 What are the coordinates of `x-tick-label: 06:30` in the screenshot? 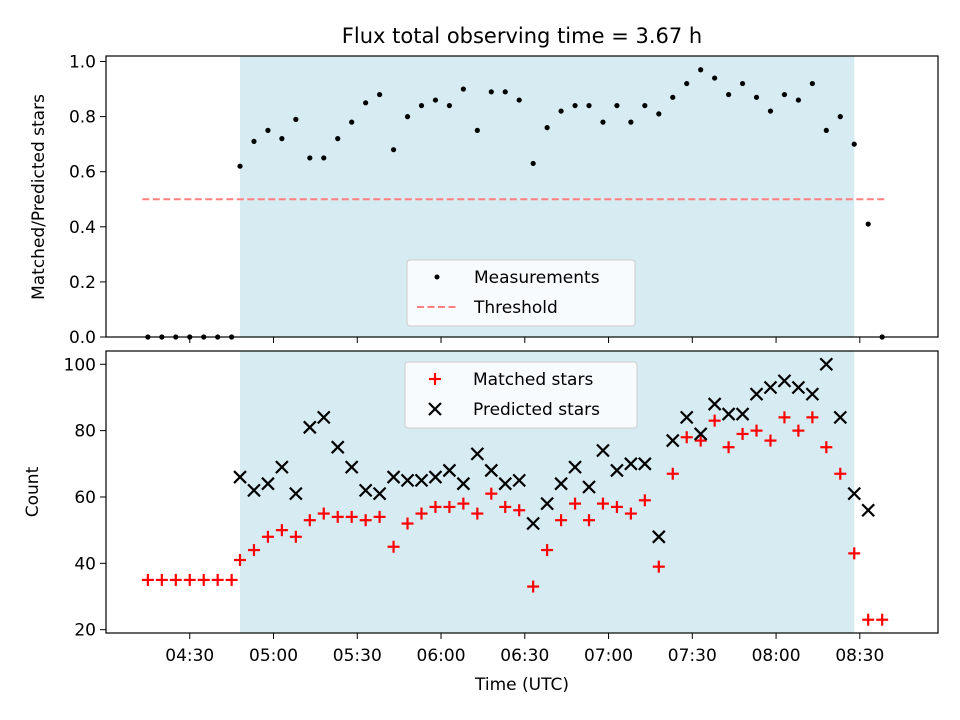 It's located at (524, 656).